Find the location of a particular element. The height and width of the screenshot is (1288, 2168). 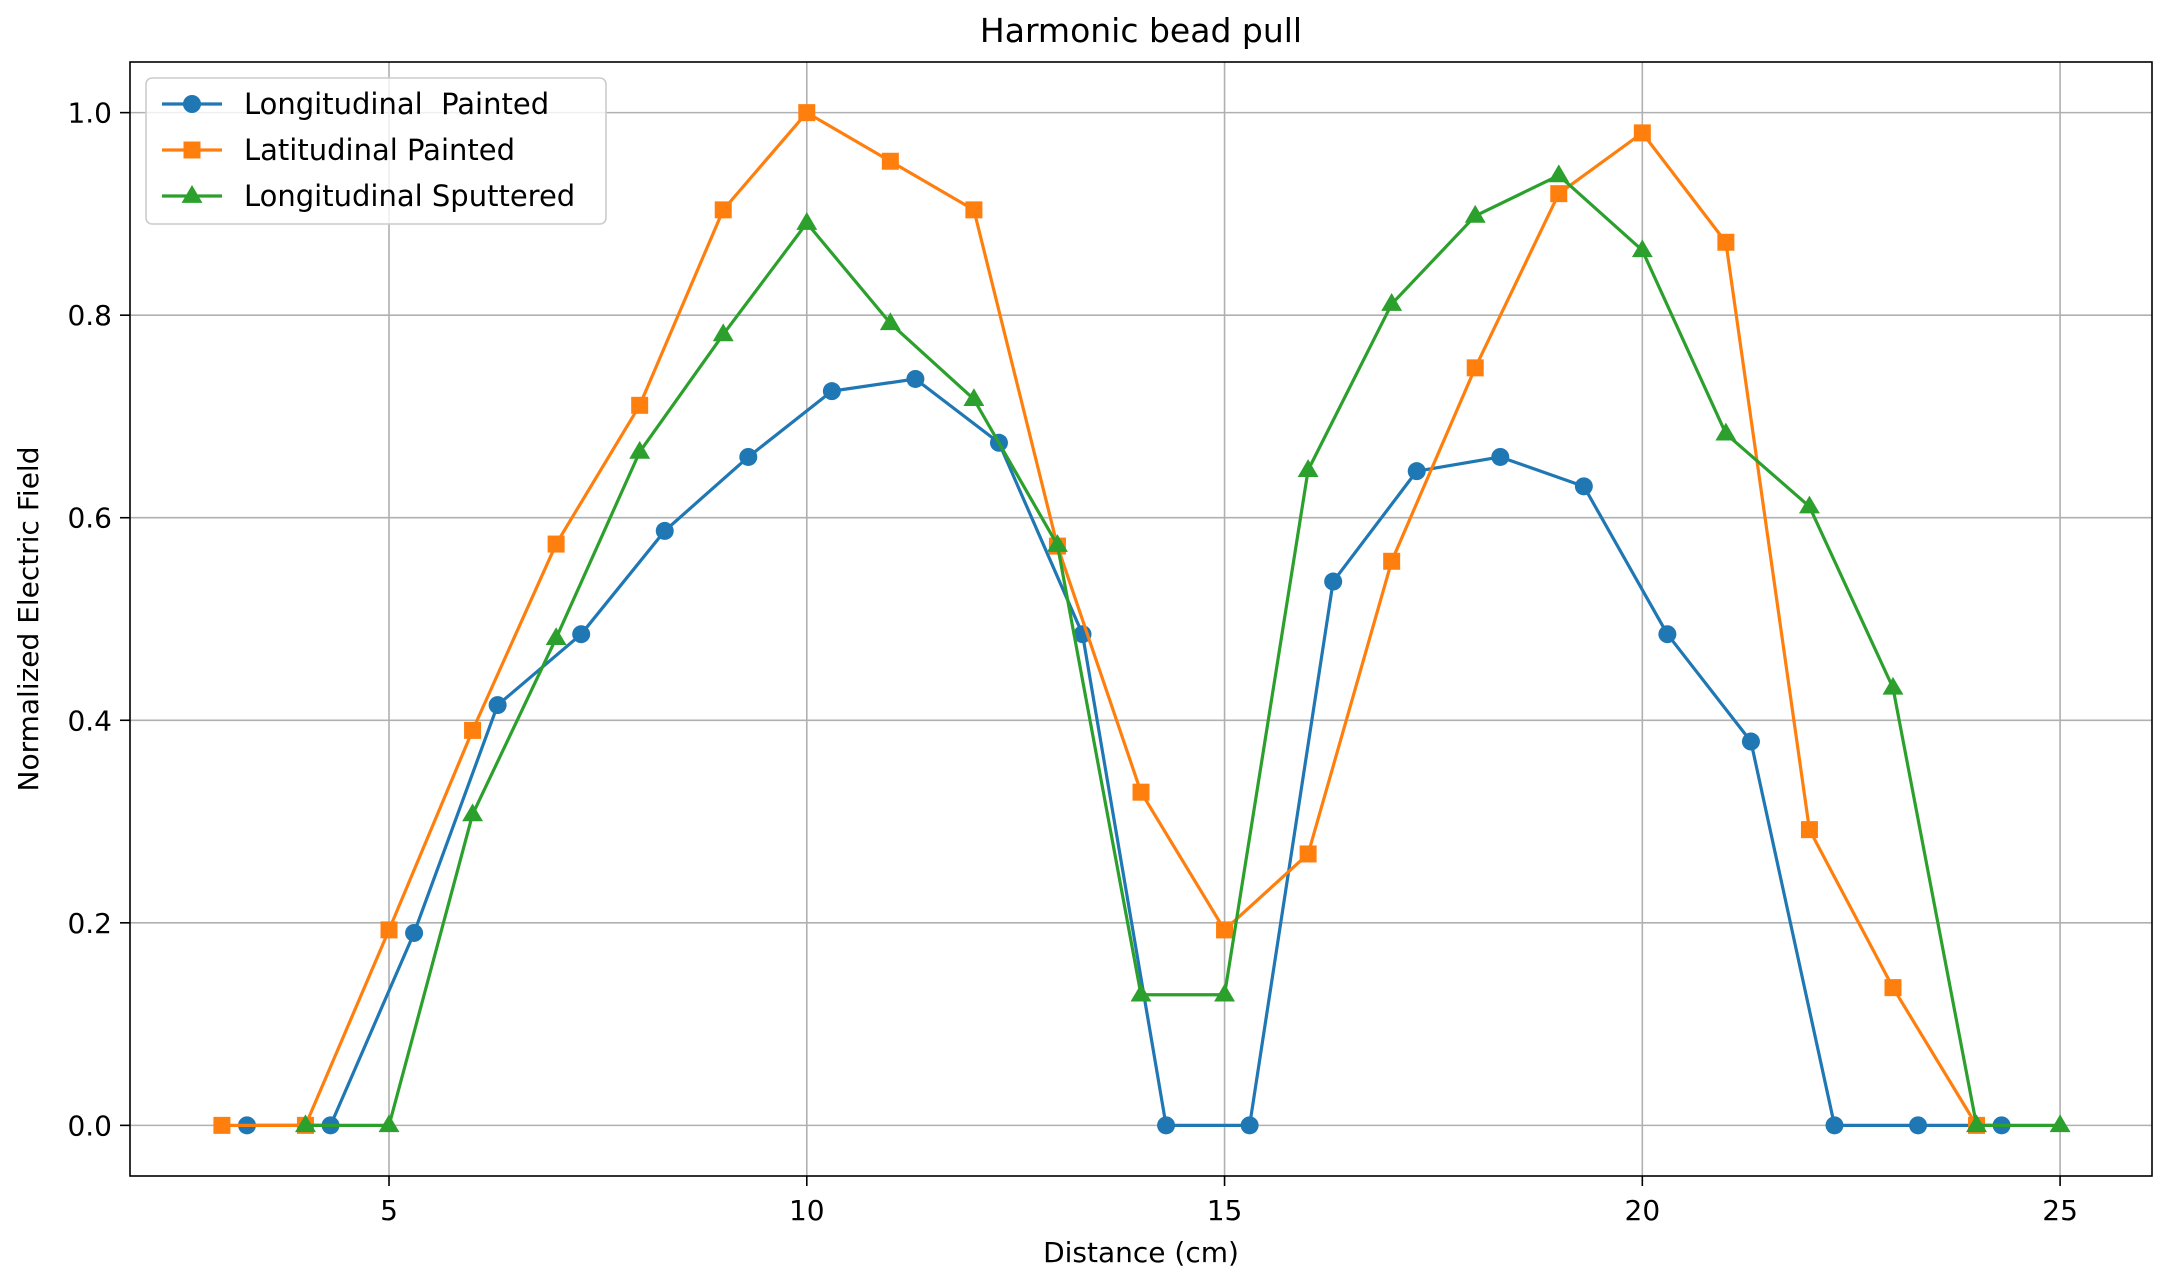

legend-label: Longitudinal Sputtered is located at coordinates (409, 196).